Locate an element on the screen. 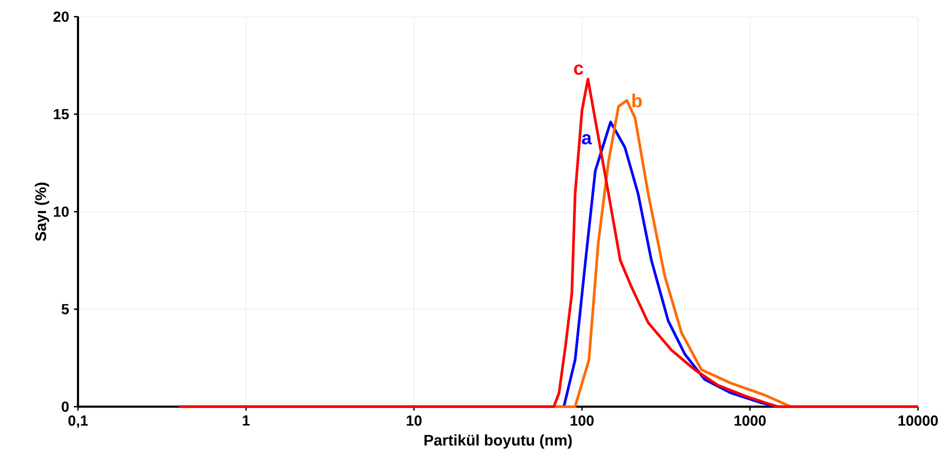 The width and height of the screenshot is (947, 476). x-tick-label: 1 is located at coordinates (246, 420).